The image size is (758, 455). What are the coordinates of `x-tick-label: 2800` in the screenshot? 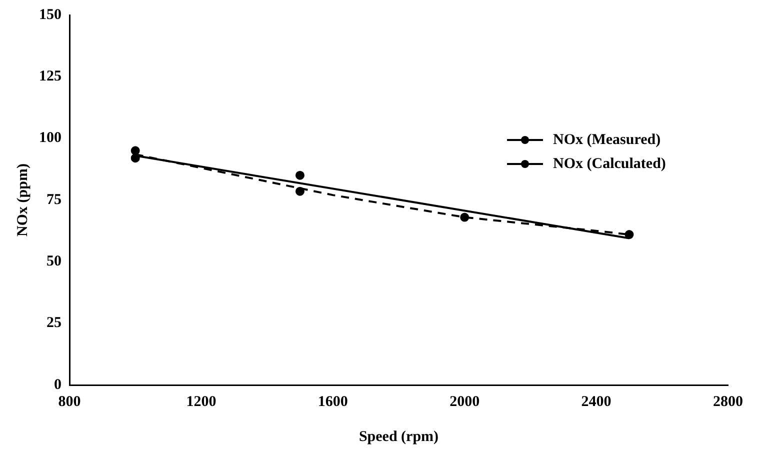 It's located at (728, 402).